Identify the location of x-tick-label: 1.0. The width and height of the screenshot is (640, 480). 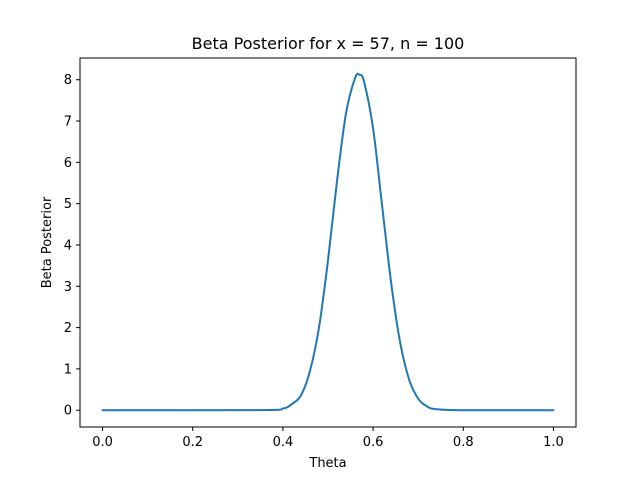
(553, 442).